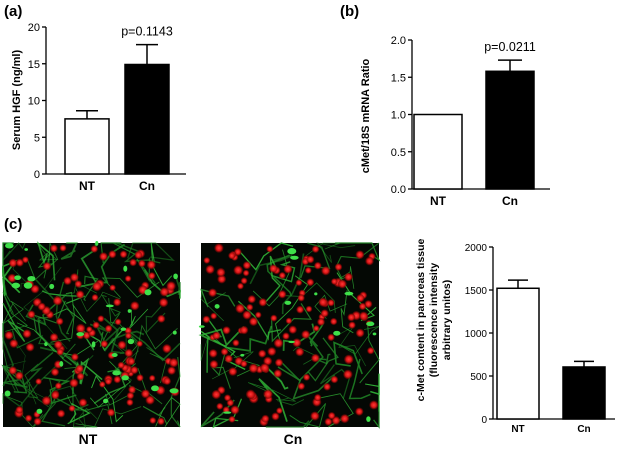 This screenshot has width=623, height=449. Describe the element at coordinates (88, 439) in the screenshot. I see `micrograph-nt-label: NT` at that location.